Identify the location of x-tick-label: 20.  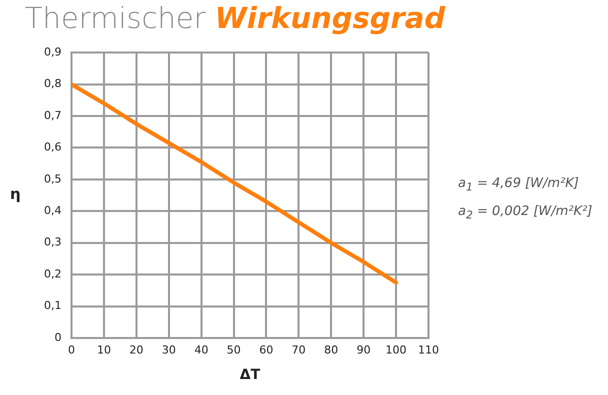
(136, 349).